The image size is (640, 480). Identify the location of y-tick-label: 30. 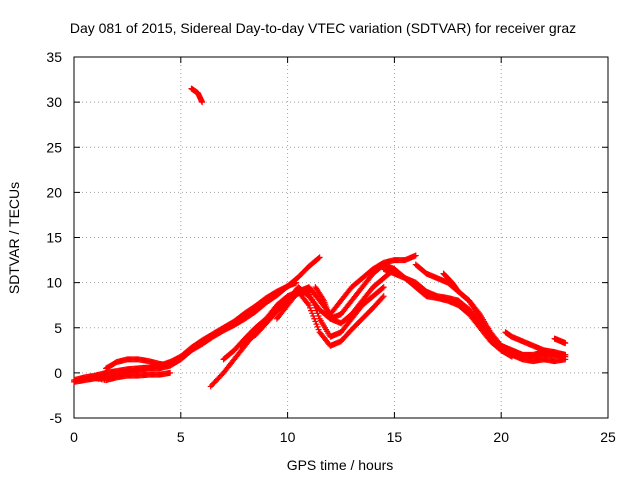
(54, 102).